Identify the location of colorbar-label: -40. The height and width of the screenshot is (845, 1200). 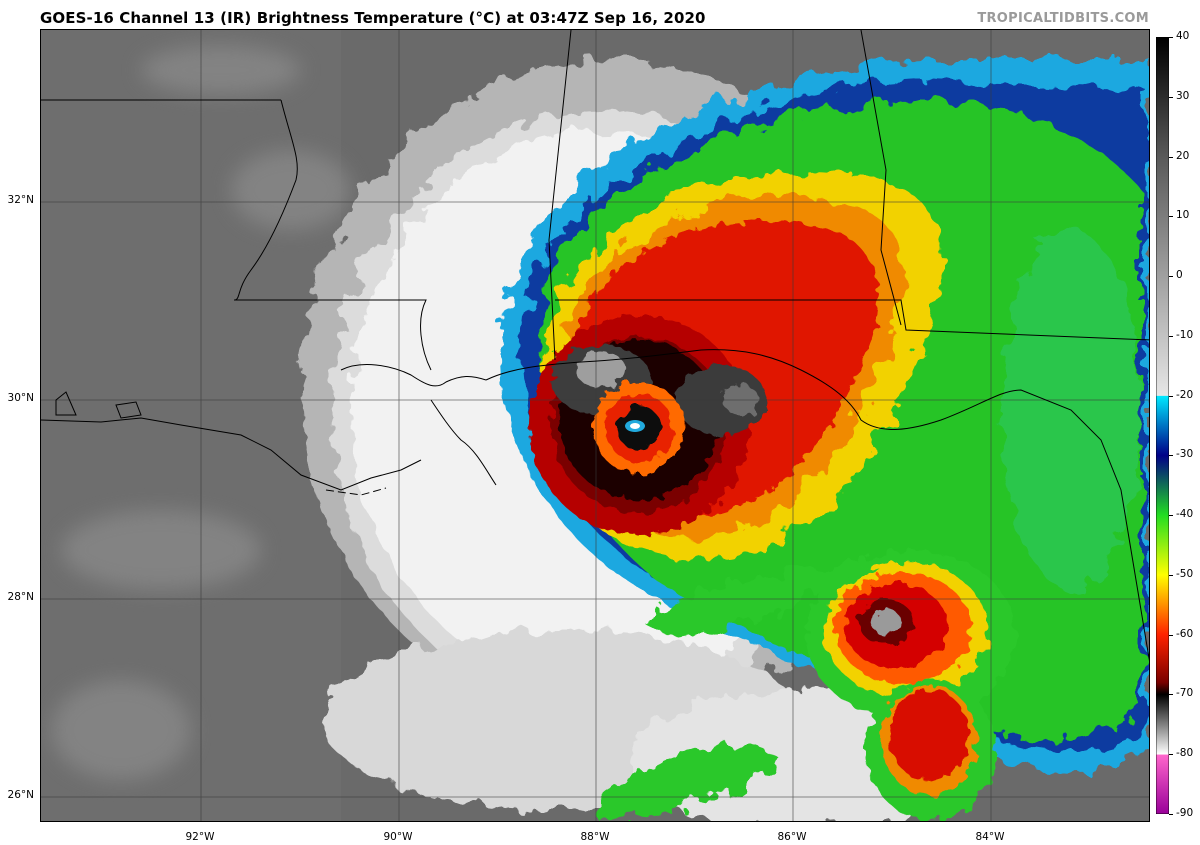
(1185, 514).